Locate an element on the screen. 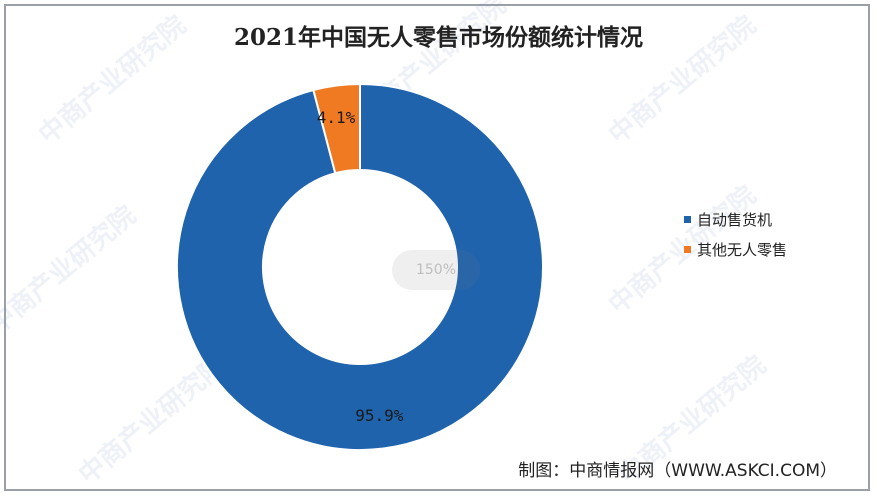 The height and width of the screenshot is (501, 877). legend-label: 其他无人零售 is located at coordinates (742, 249).